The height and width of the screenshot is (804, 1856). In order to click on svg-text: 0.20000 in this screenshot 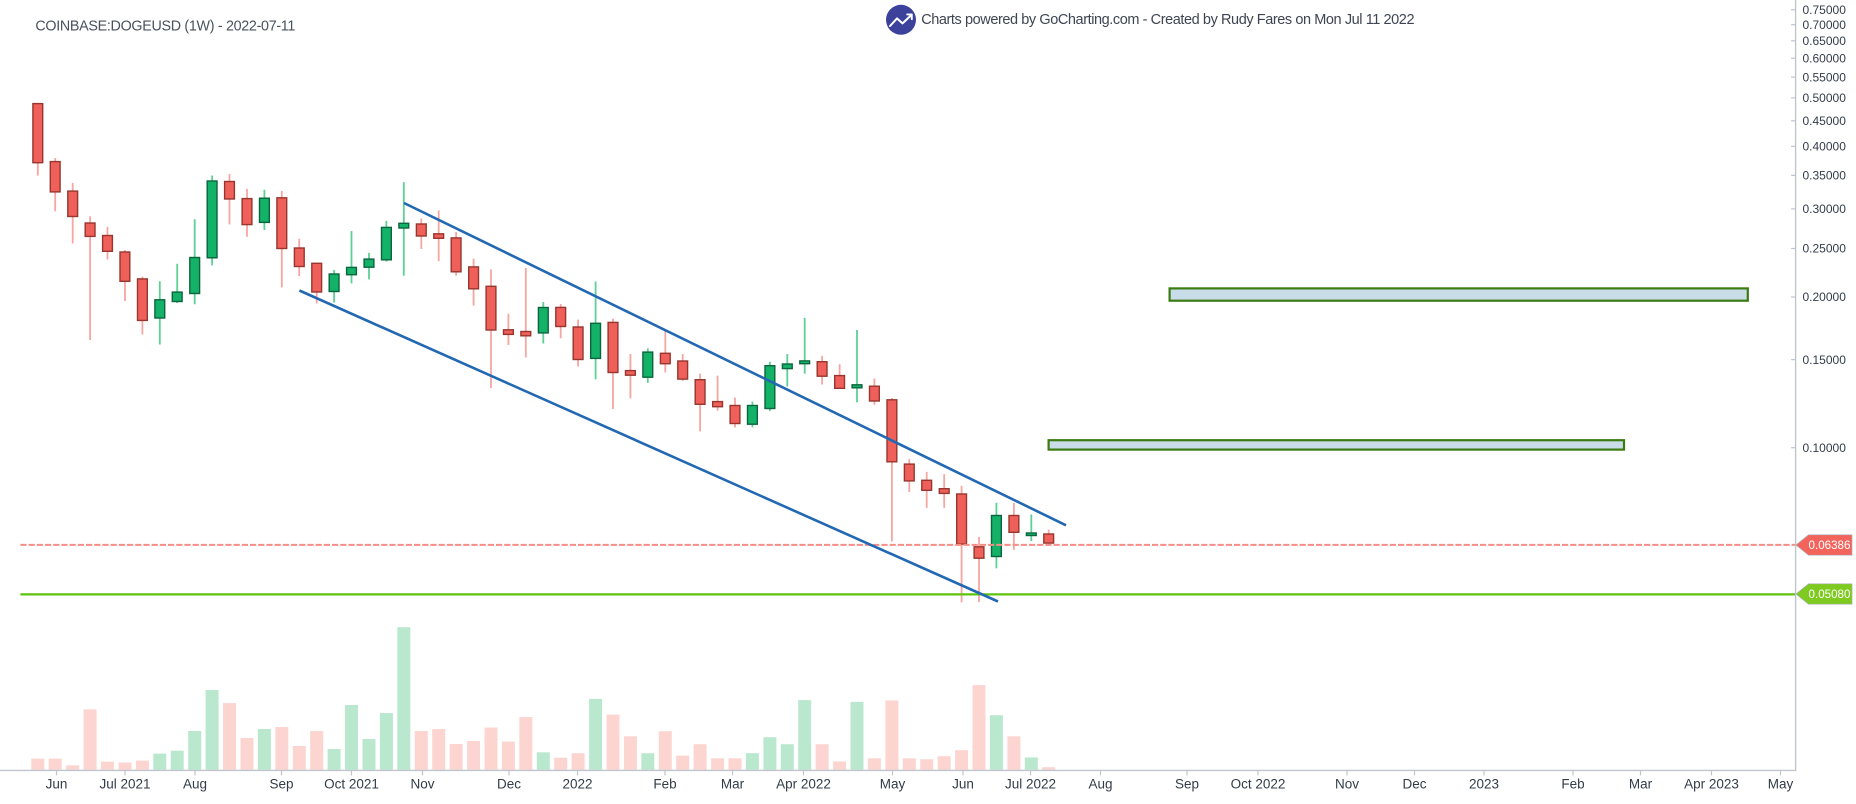, I will do `click(1825, 297)`.